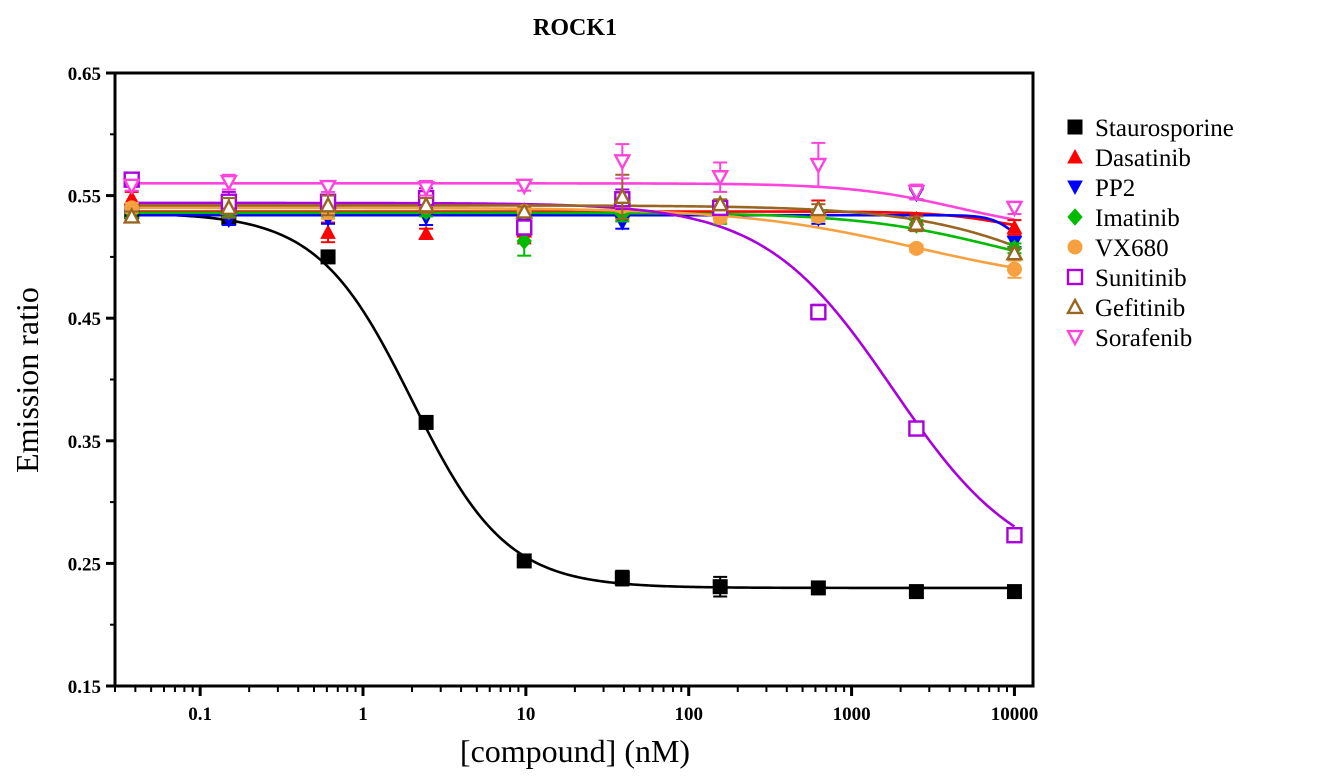 The image size is (1317, 779). What do you see at coordinates (575, 751) in the screenshot?
I see `x-axis-label: [compound] (nM)` at bounding box center [575, 751].